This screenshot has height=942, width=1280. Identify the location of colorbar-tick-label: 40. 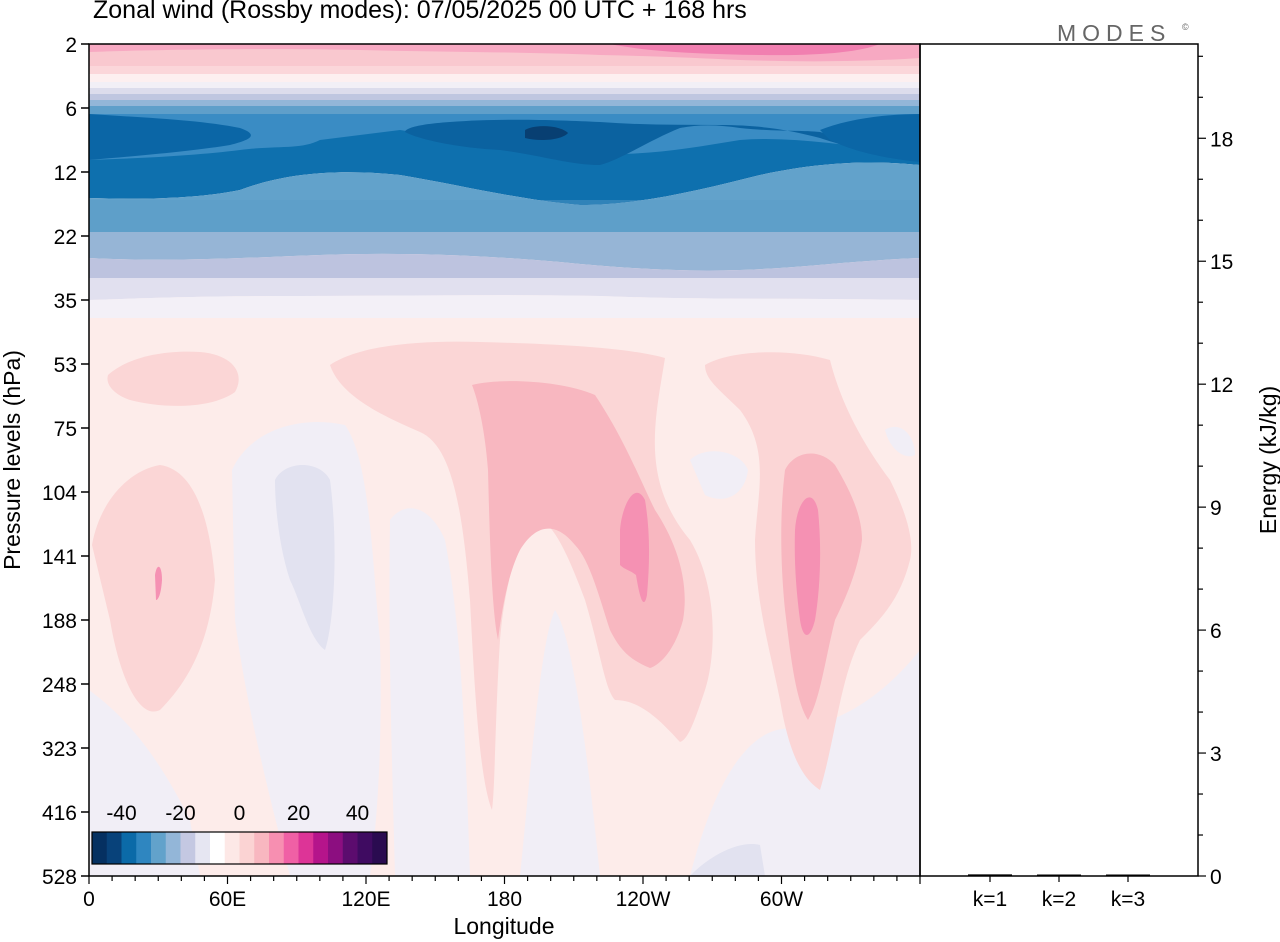
(357, 813).